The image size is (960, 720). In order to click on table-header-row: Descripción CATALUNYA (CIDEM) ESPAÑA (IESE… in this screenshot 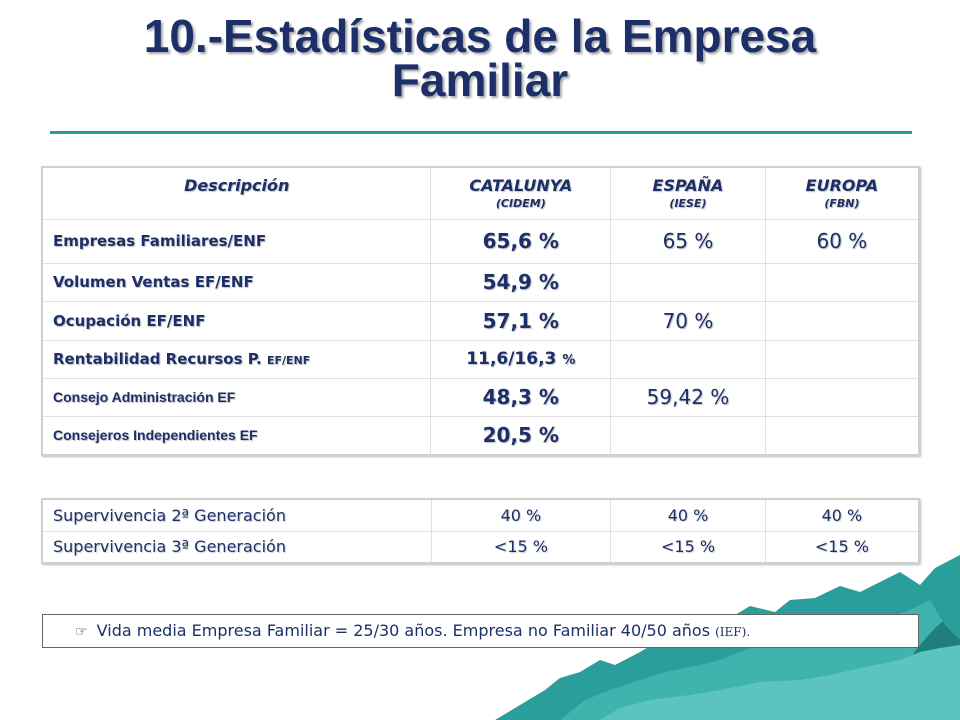, I will do `click(480, 193)`.